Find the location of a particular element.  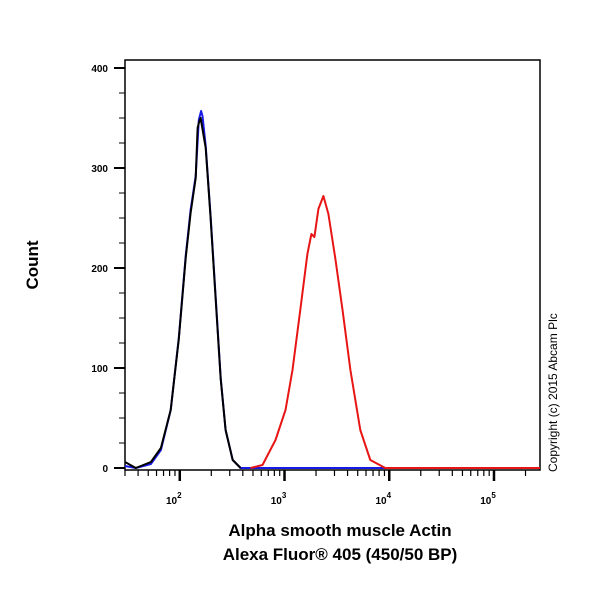

x-axis-label-line2: Alexa Fluor® 405 (450/50 BP) is located at coordinates (340, 554).